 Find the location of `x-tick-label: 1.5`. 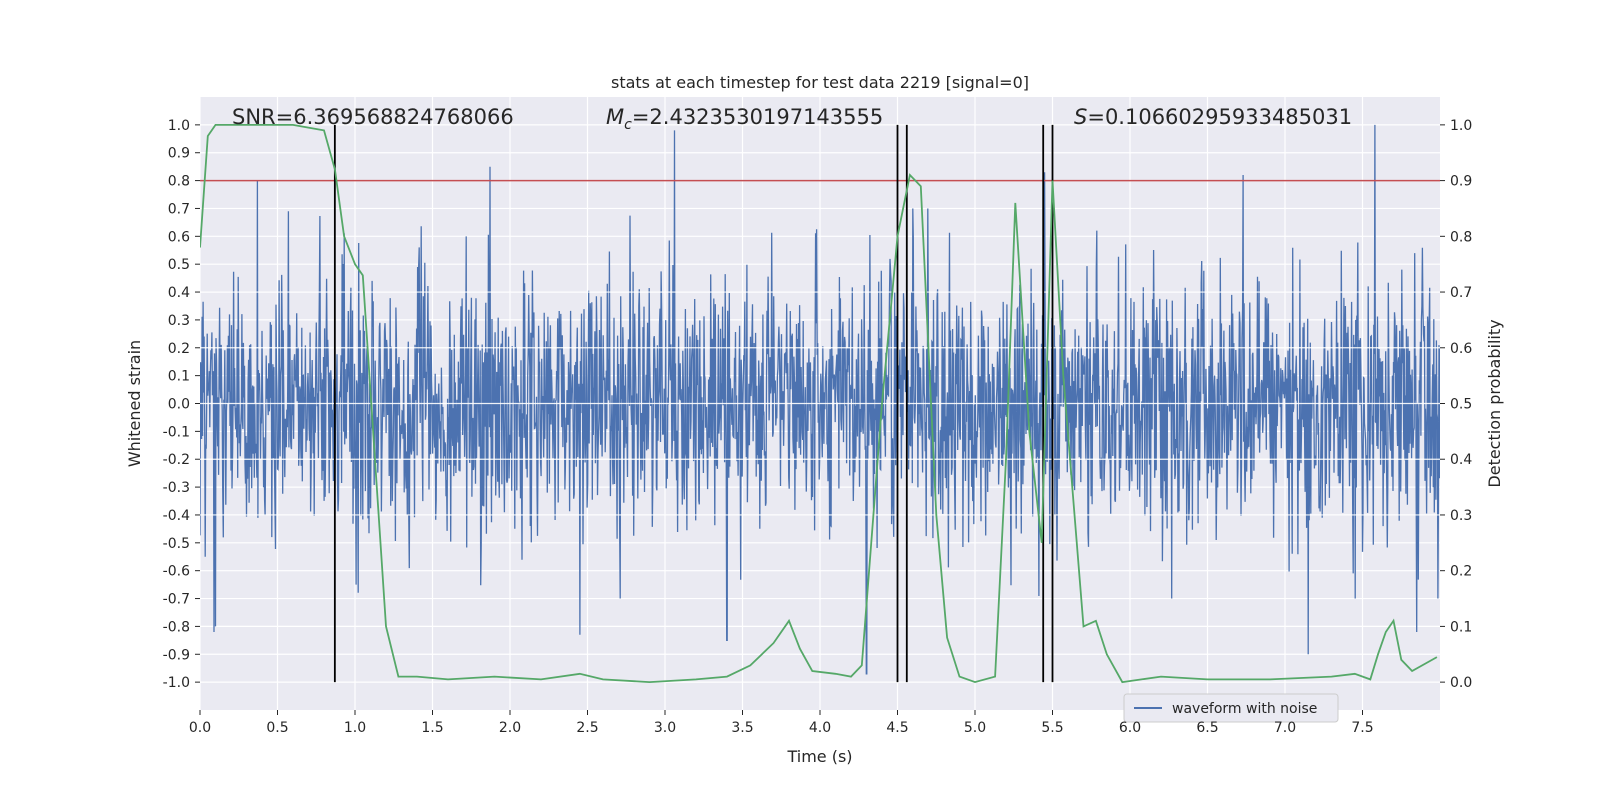

x-tick-label: 1.5 is located at coordinates (432, 728).